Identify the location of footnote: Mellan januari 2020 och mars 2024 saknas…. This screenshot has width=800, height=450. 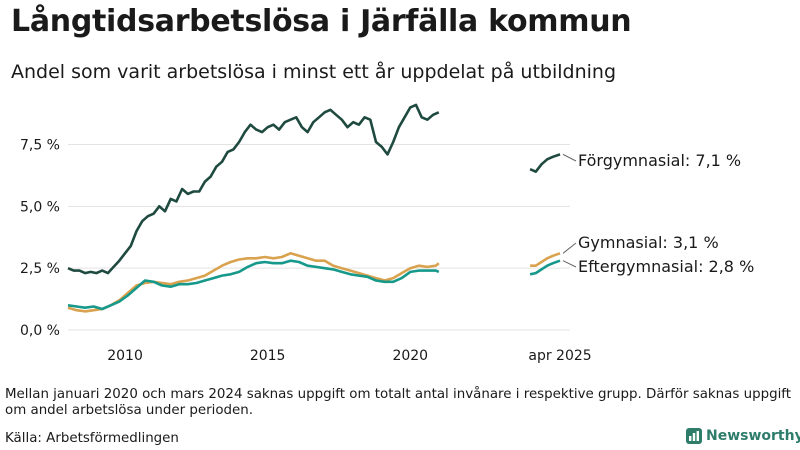
(398, 402).